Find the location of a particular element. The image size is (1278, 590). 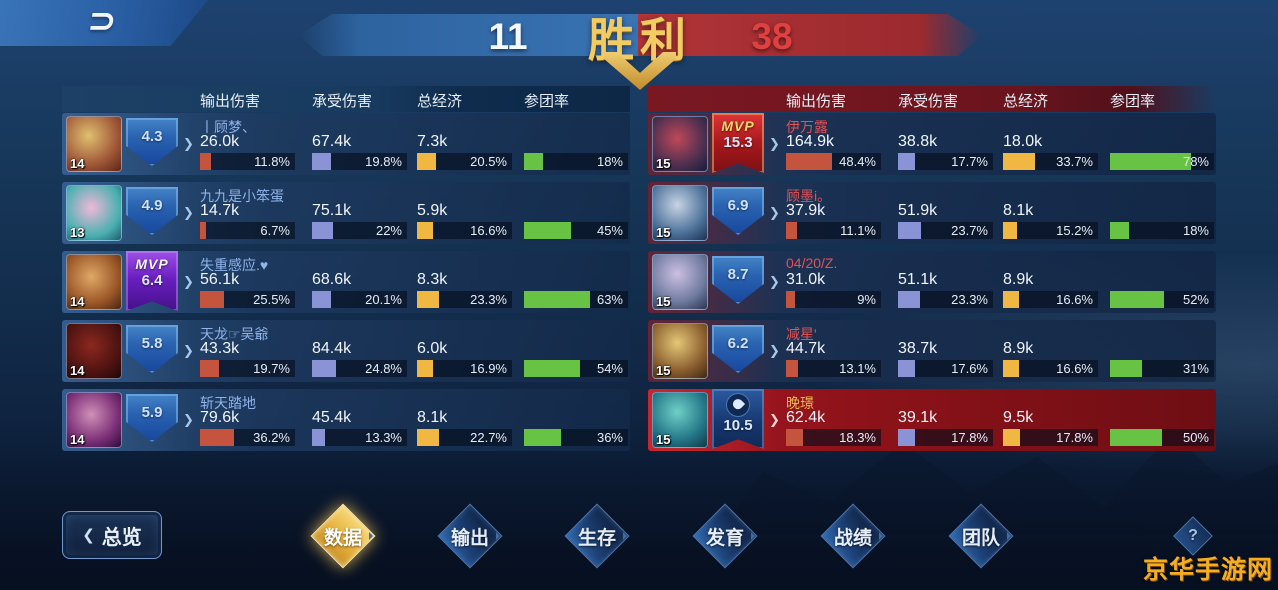

participation-percent: 50% is located at coordinates (1195, 437).